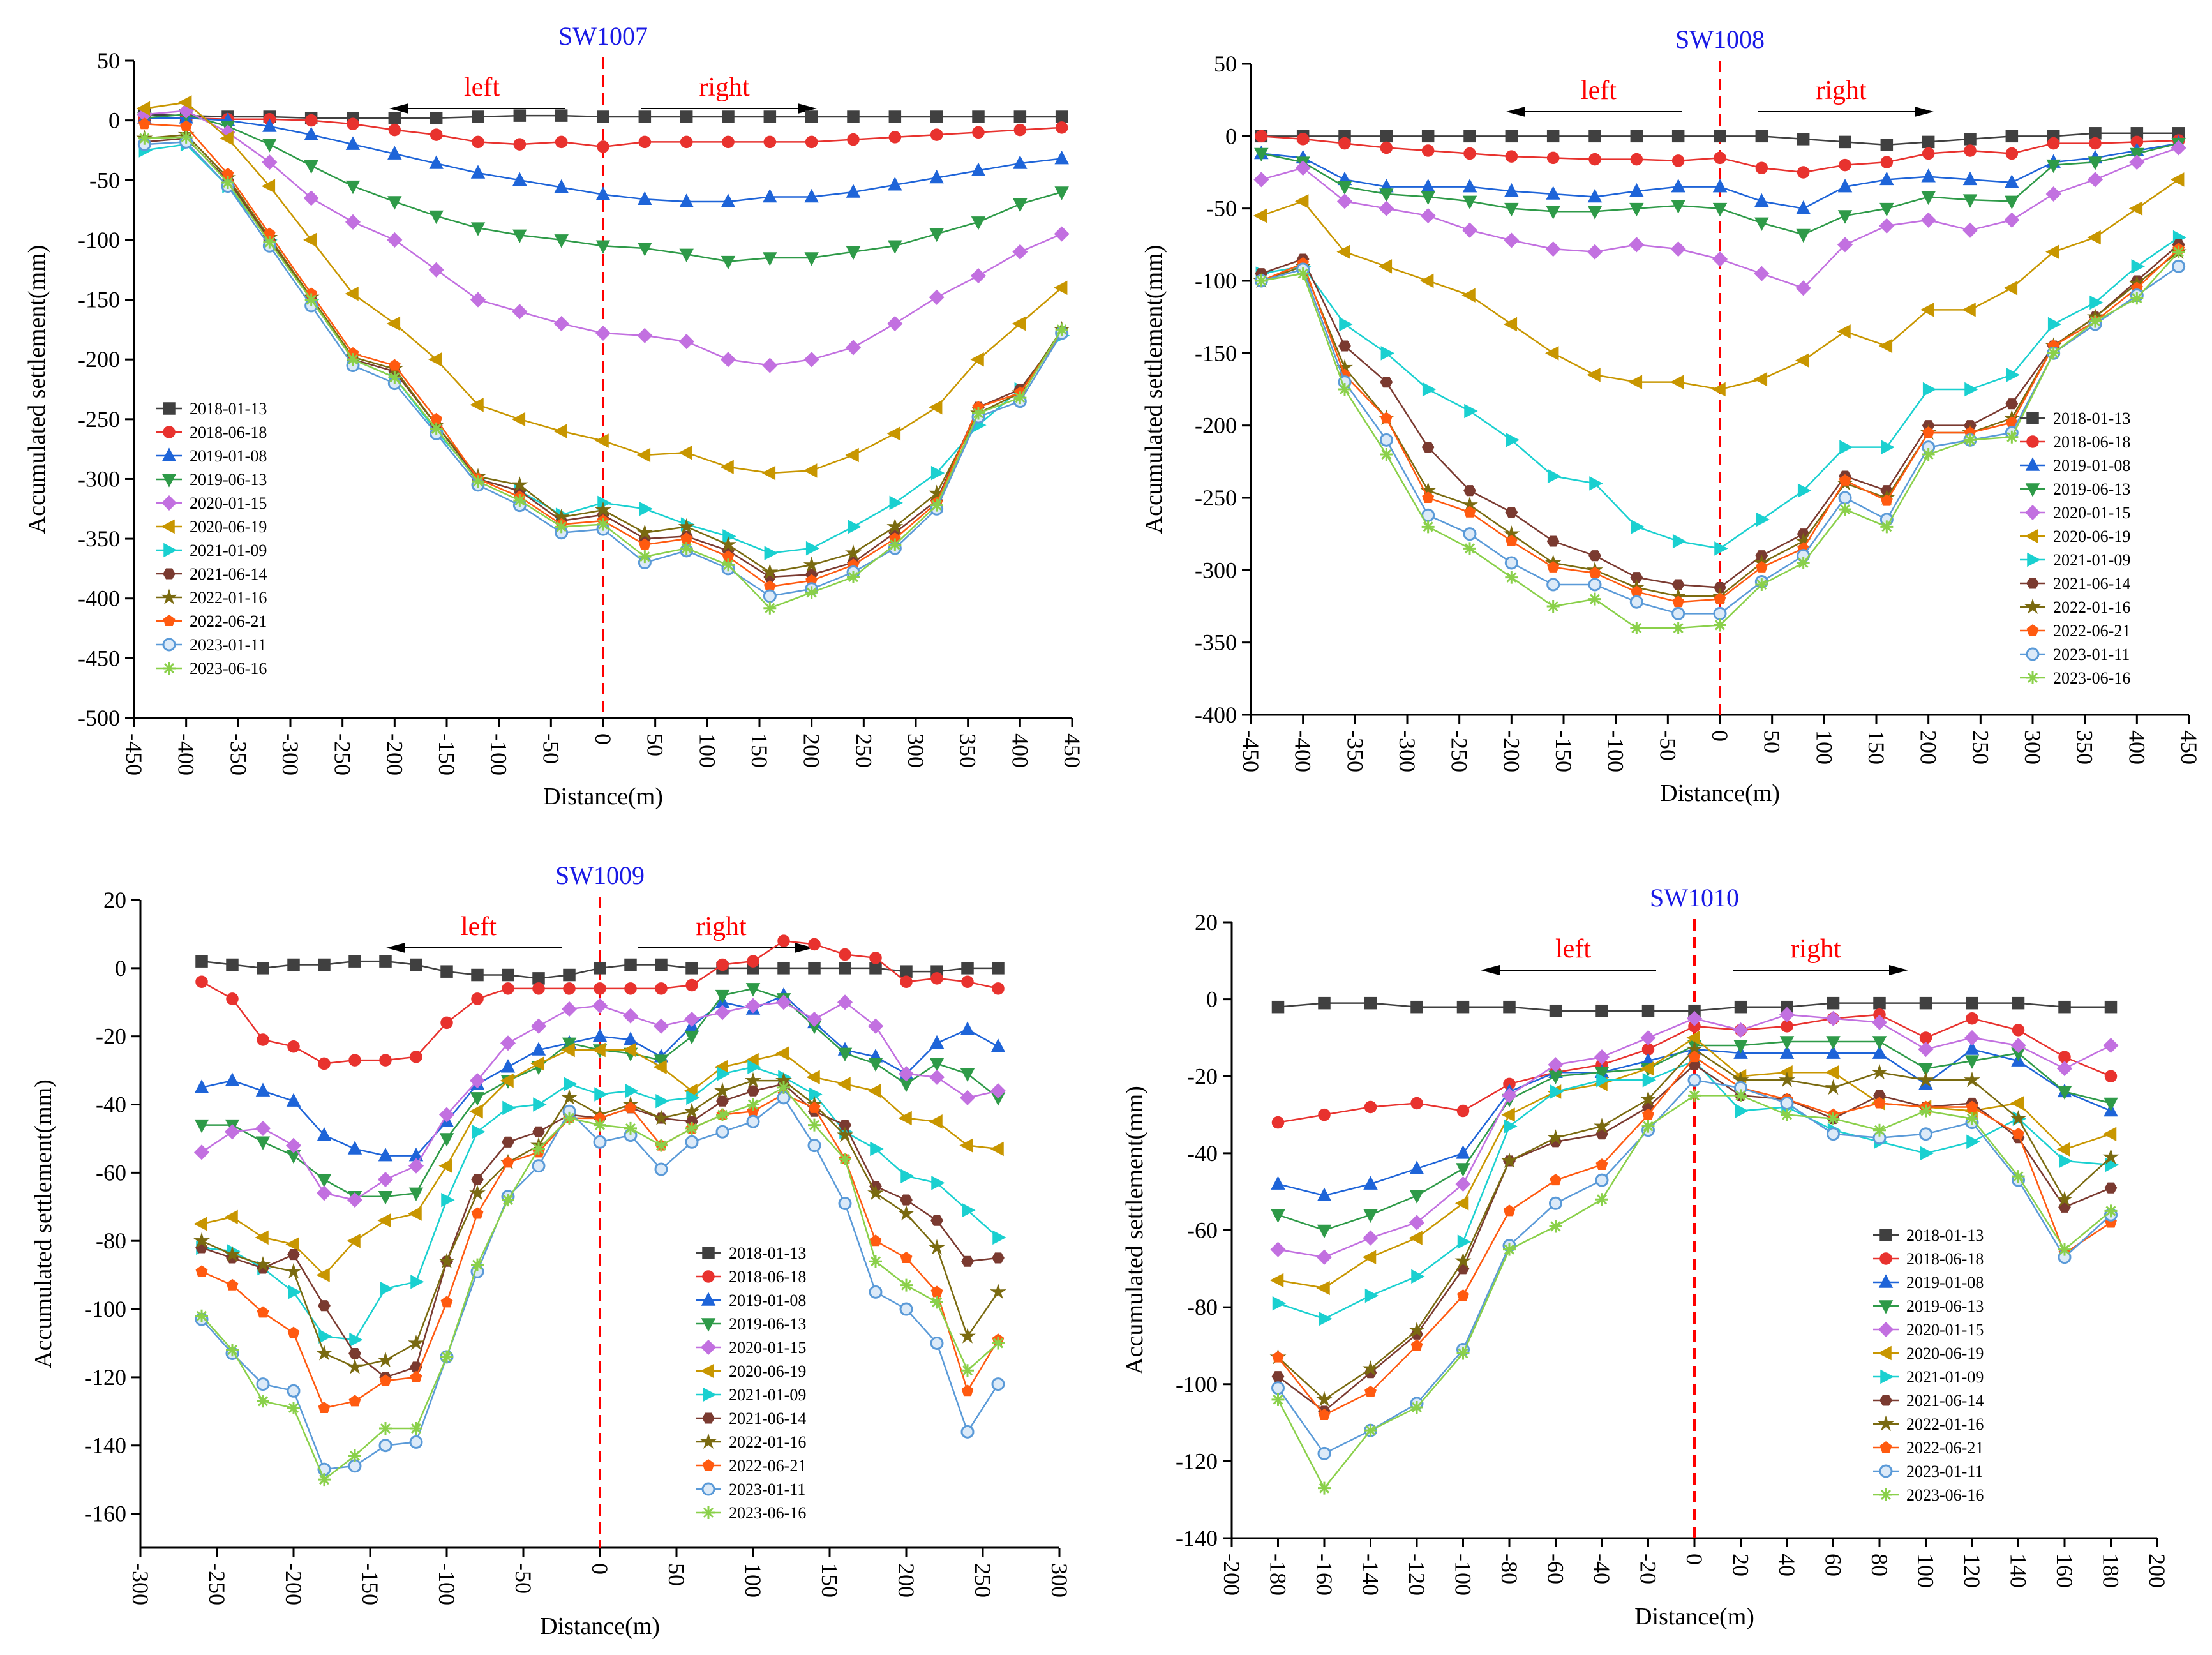  Describe the element at coordinates (523, 1578) in the screenshot. I see `x-tick-label: -50` at that location.